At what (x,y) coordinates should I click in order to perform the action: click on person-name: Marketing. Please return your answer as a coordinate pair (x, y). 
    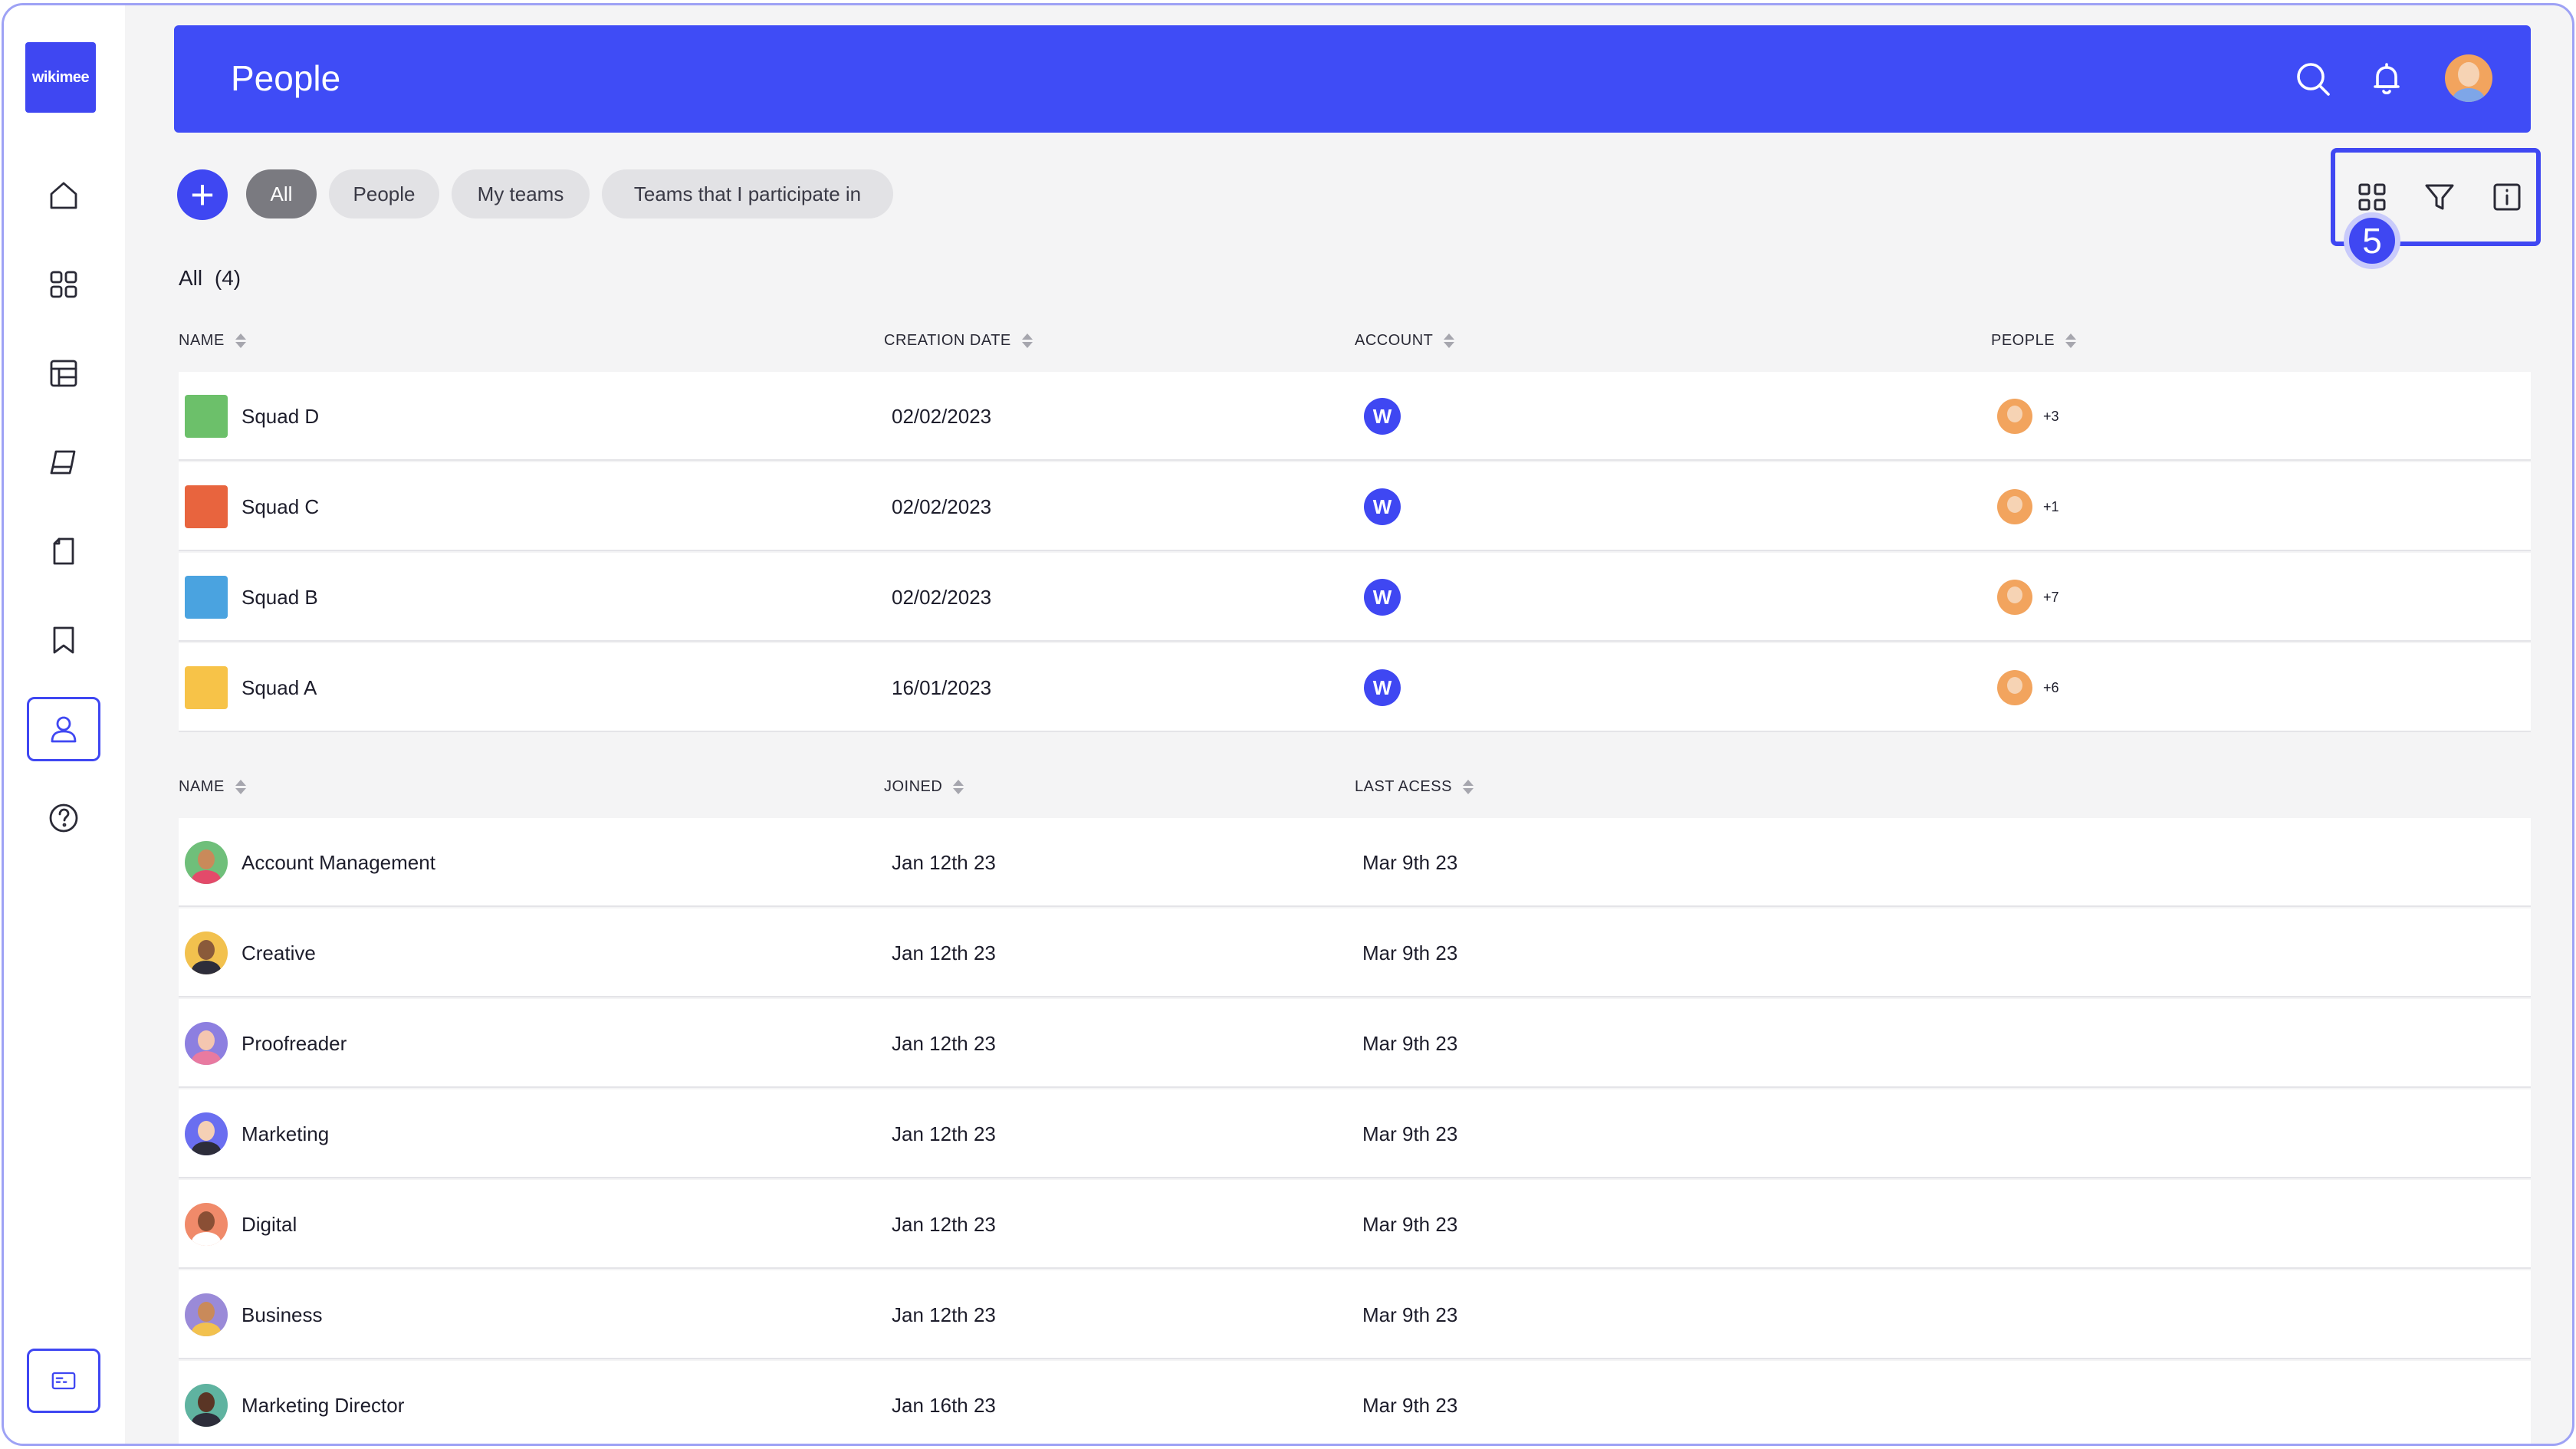
    Looking at the image, I should click on (286, 1133).